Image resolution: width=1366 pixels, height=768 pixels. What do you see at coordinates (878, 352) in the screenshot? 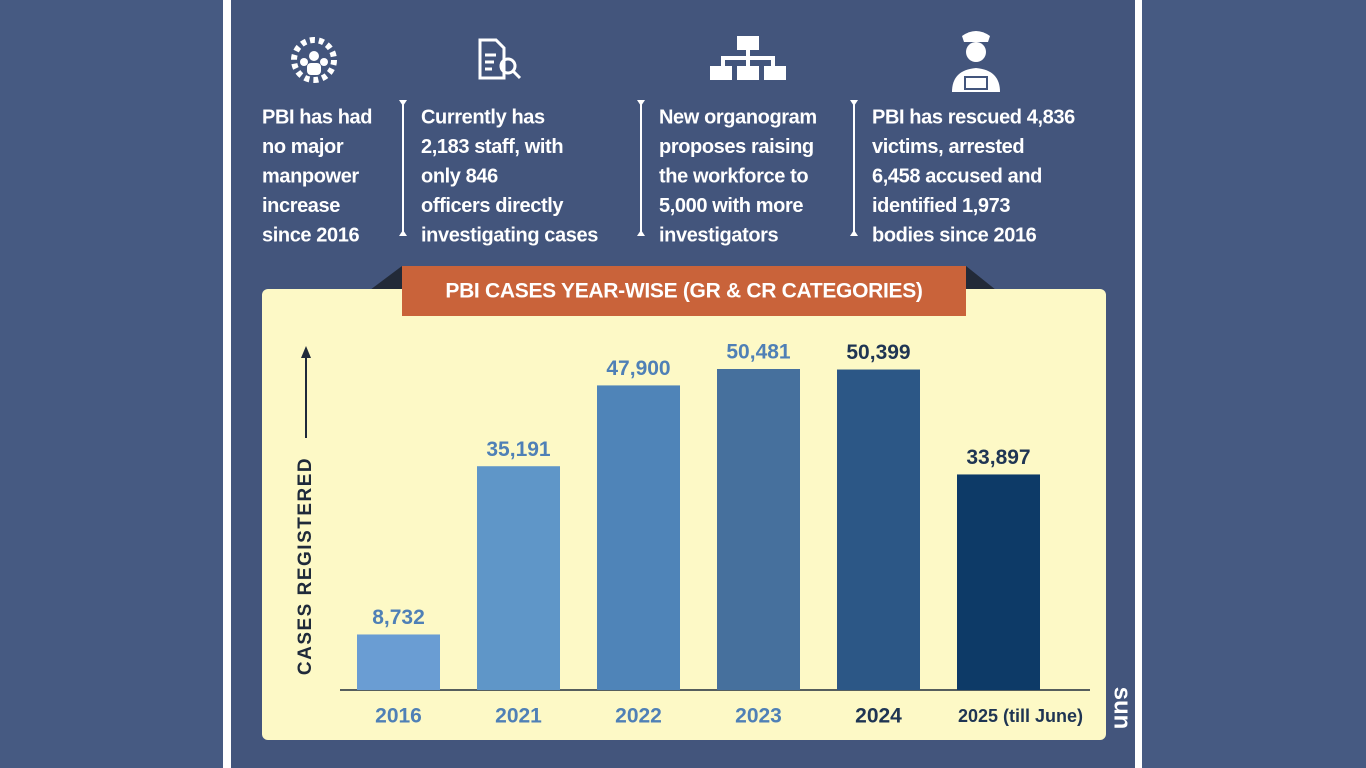
I see `value-label: 50,399` at bounding box center [878, 352].